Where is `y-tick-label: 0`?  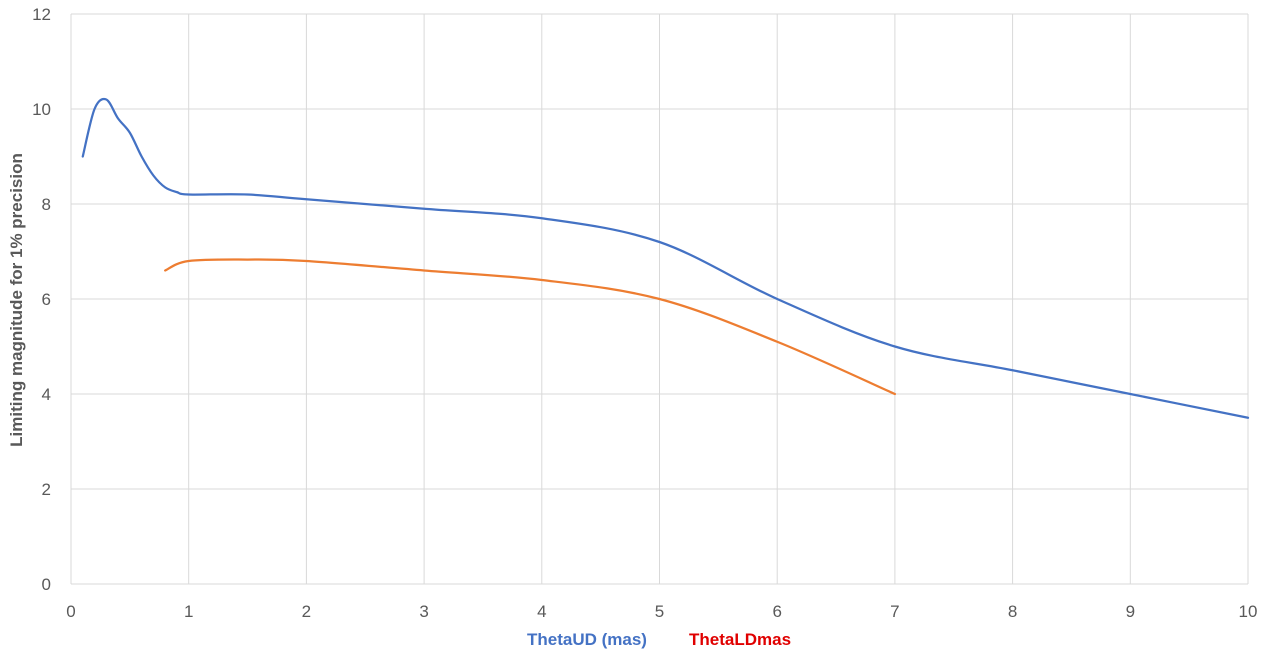
y-tick-label: 0 is located at coordinates (46, 584).